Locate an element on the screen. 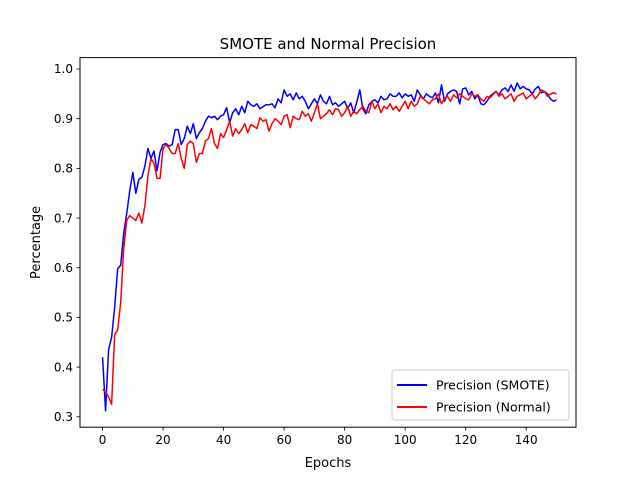 The image size is (640, 480). y-tick-label: 1.0 is located at coordinates (63, 69).